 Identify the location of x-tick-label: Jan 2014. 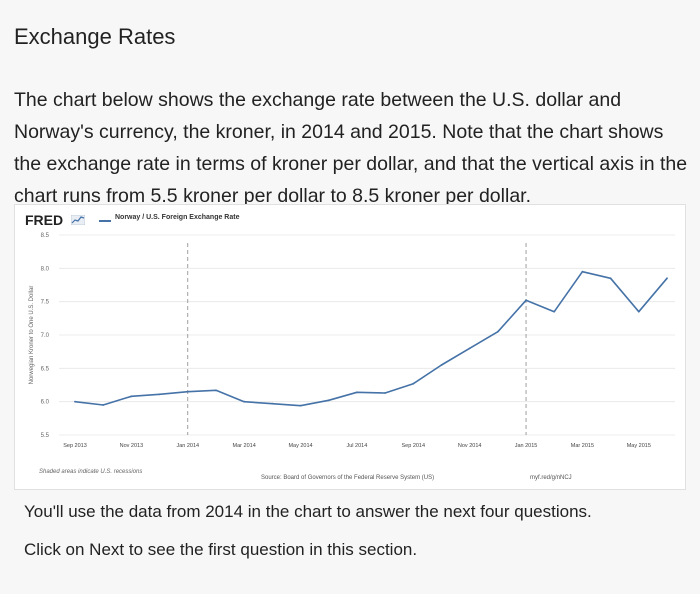
(187, 446).